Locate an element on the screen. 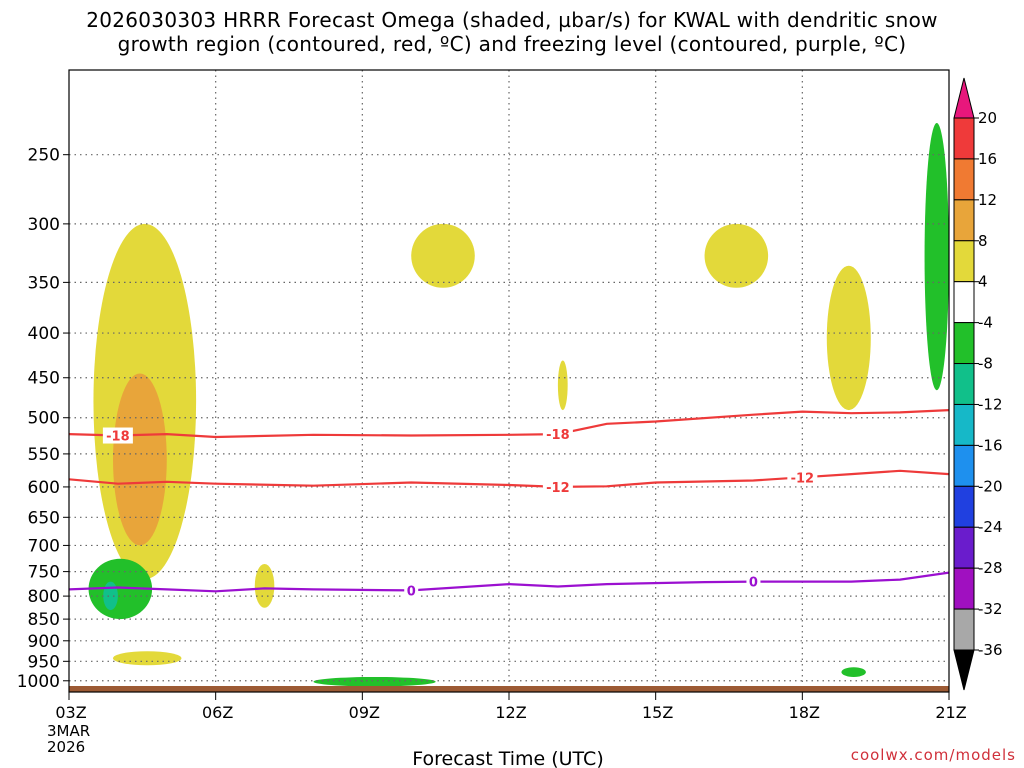  terrain-band is located at coordinates (509, 689).